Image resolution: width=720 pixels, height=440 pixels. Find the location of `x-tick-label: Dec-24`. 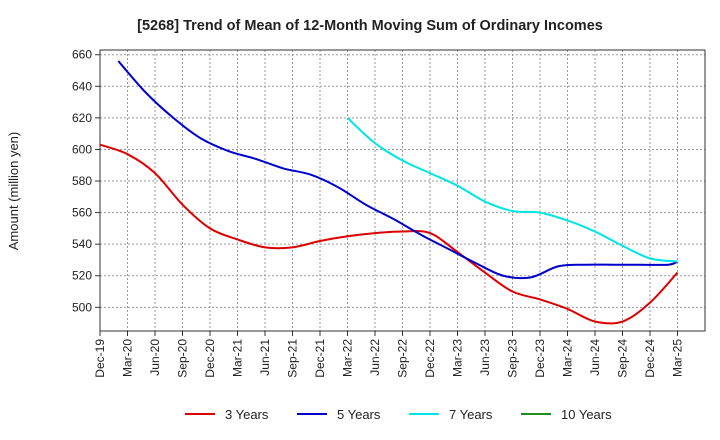

x-tick-label: Dec-24 is located at coordinates (650, 358).